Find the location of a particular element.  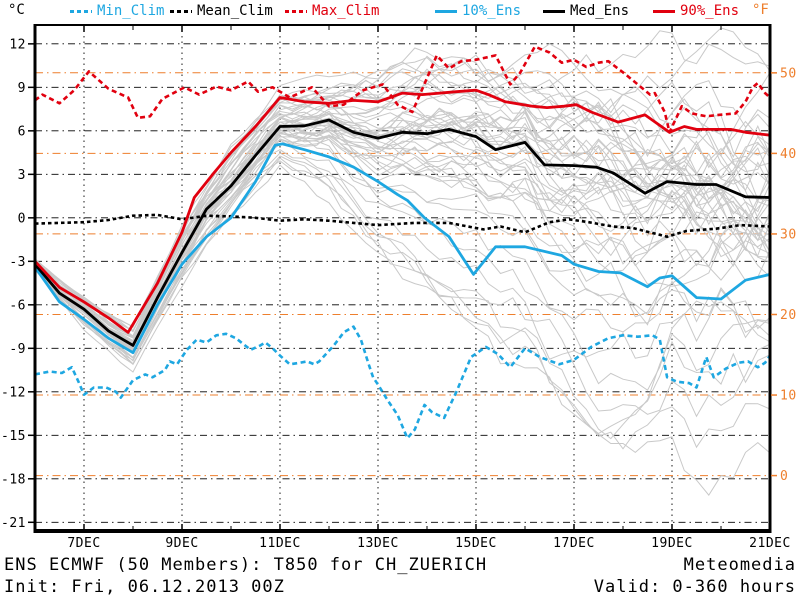

series-mean-clim is located at coordinates (402, 225).